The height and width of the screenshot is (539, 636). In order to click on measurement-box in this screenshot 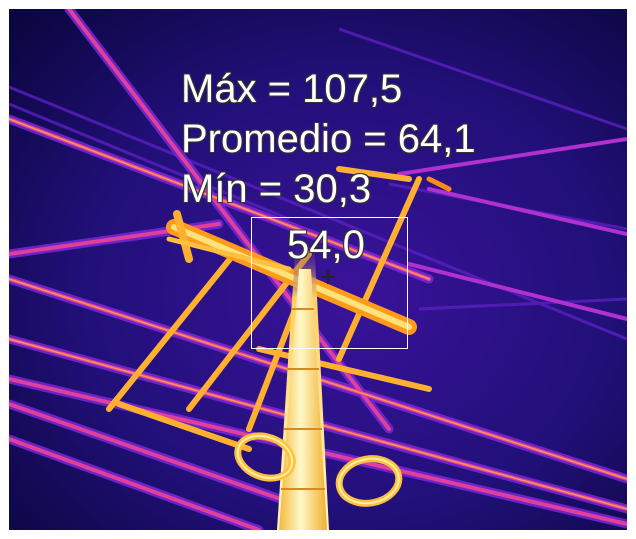, I will do `click(329, 283)`.